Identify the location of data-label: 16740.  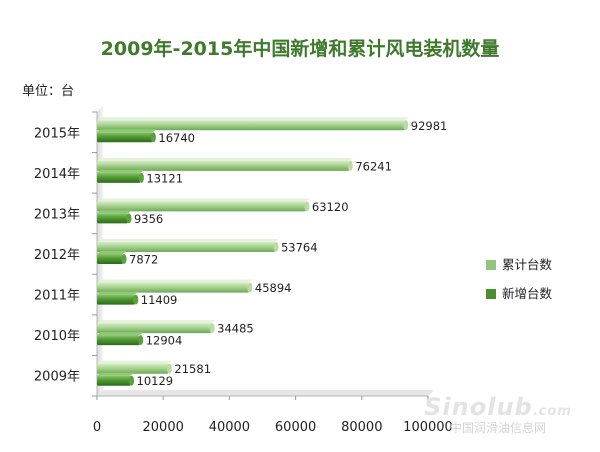
(176, 138).